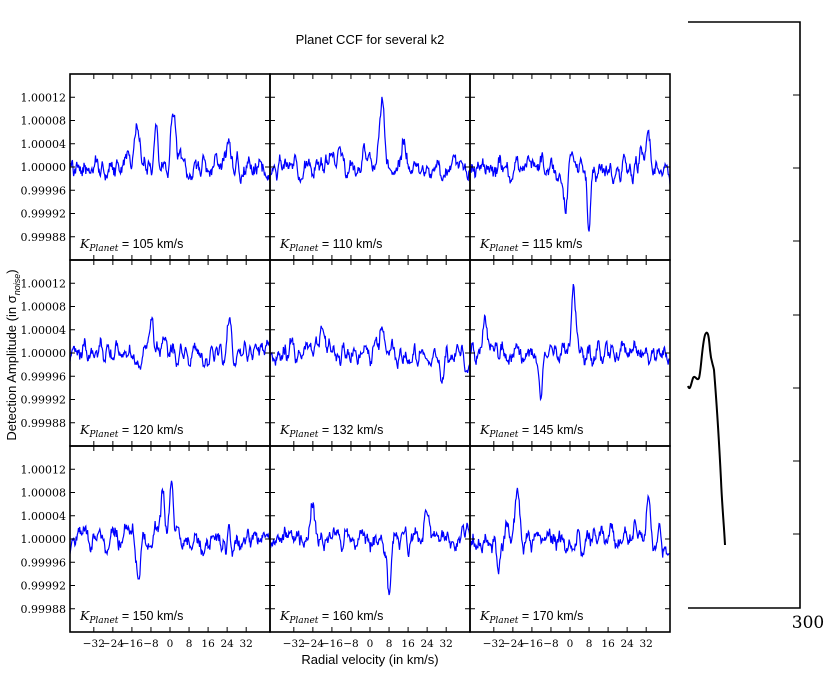 The width and height of the screenshot is (830, 674). What do you see at coordinates (706, 438) in the screenshot?
I see `partial-plot-curve` at bounding box center [706, 438].